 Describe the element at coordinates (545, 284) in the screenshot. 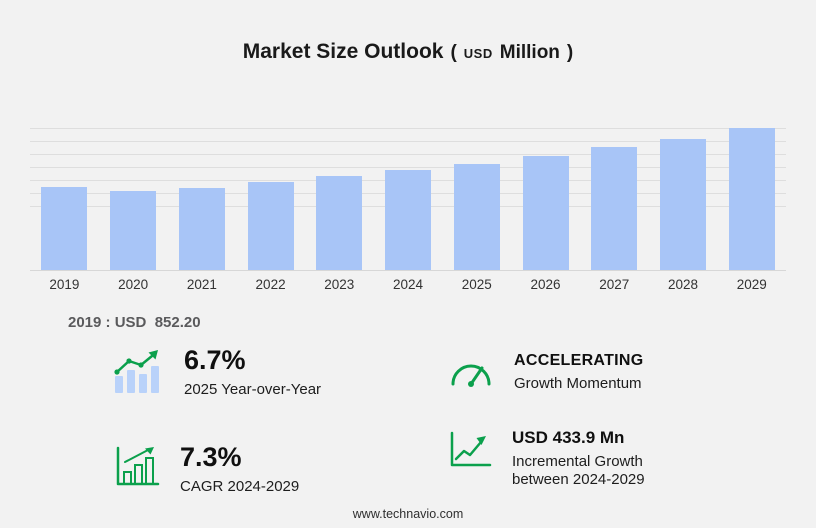

I see `x-label: 2026` at that location.